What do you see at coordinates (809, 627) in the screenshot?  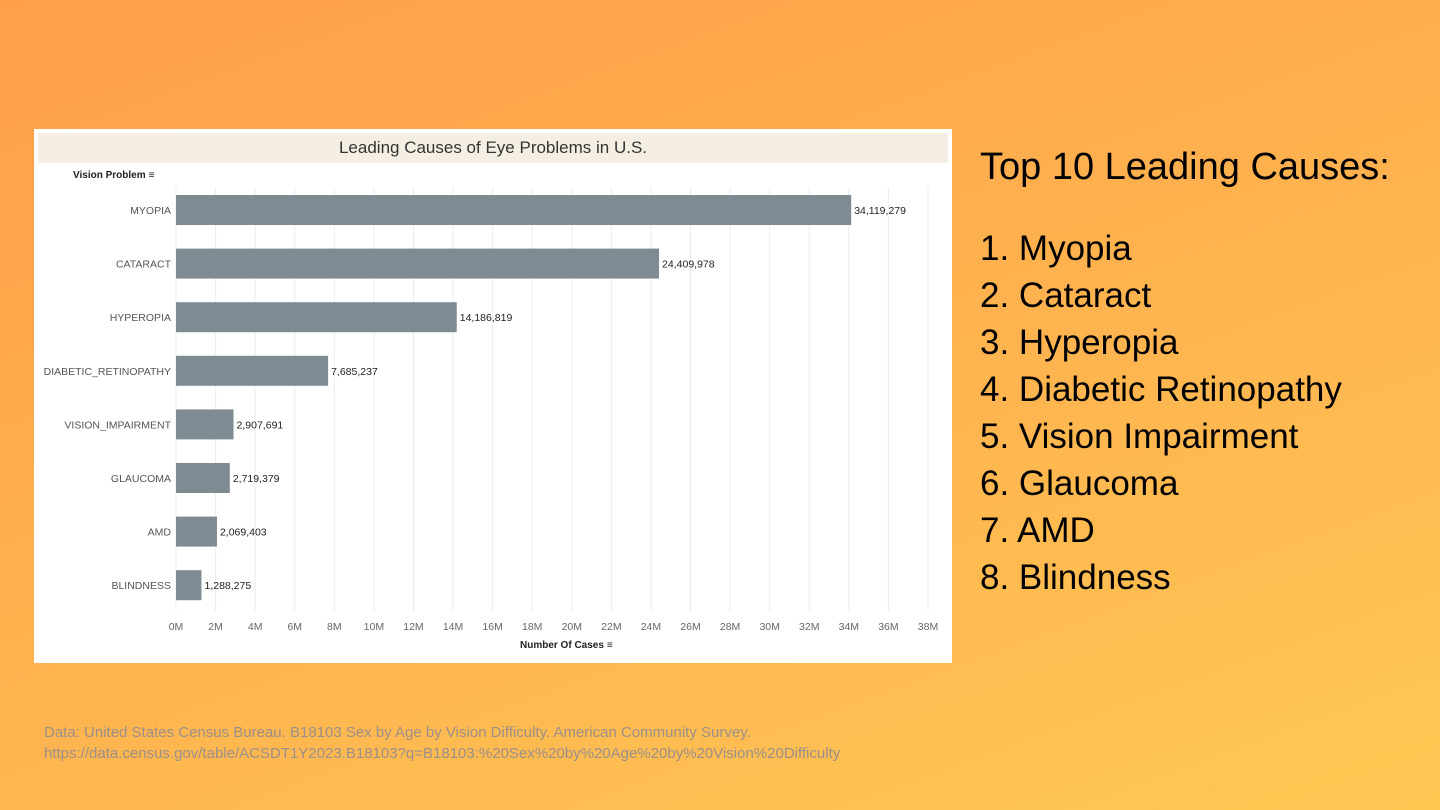 I see `x-tick-label: 32M` at bounding box center [809, 627].